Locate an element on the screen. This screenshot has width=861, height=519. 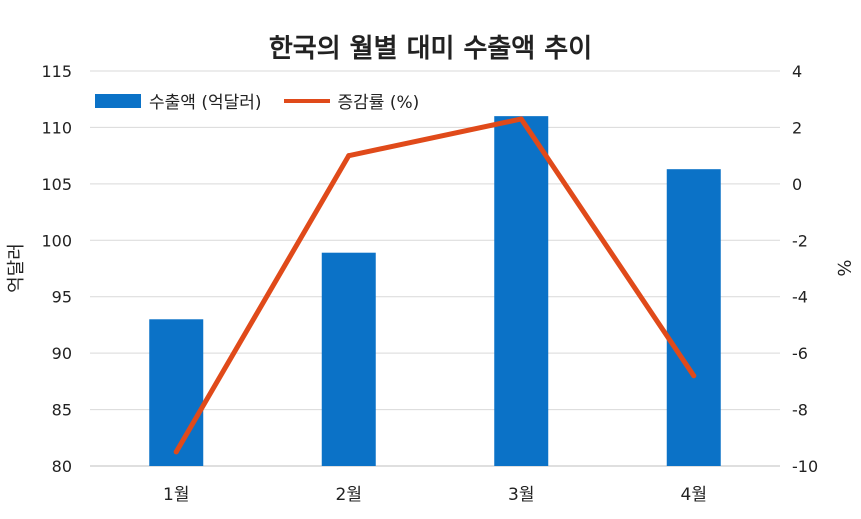
y-left-tick-label: 100 is located at coordinates (56, 240).